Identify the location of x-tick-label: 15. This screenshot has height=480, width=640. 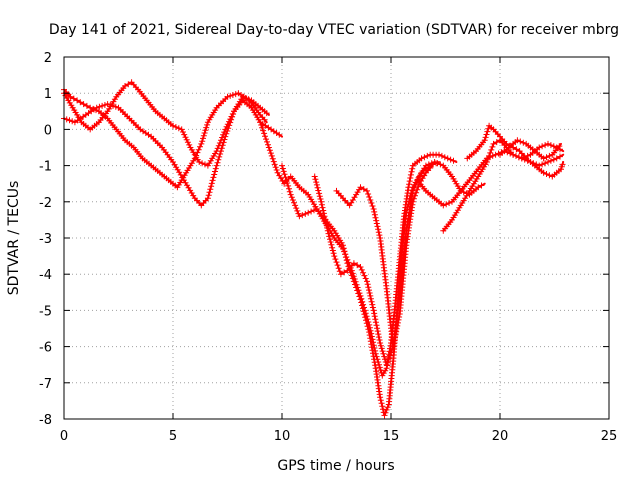
(391, 436).